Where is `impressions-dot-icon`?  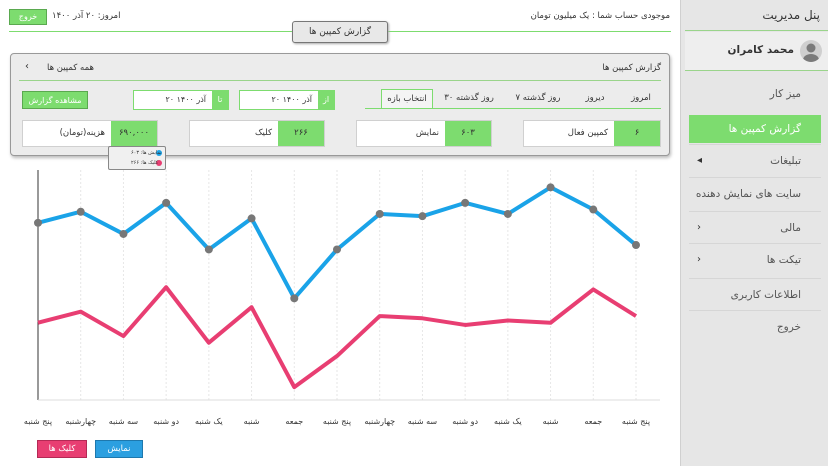 impressions-dot-icon is located at coordinates (159, 153).